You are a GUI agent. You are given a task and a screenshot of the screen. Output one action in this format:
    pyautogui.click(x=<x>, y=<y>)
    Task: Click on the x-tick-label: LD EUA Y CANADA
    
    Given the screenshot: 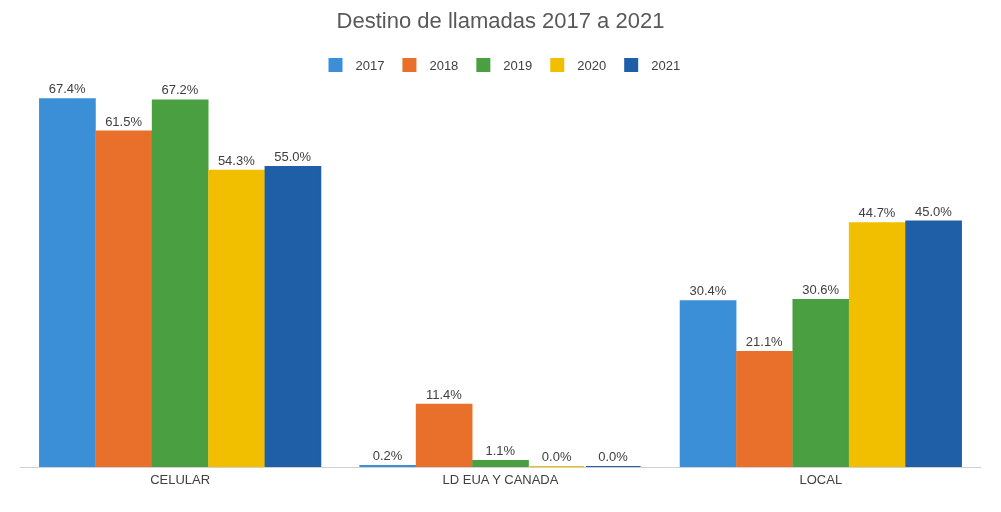 What is the action you would take?
    pyautogui.click(x=500, y=479)
    